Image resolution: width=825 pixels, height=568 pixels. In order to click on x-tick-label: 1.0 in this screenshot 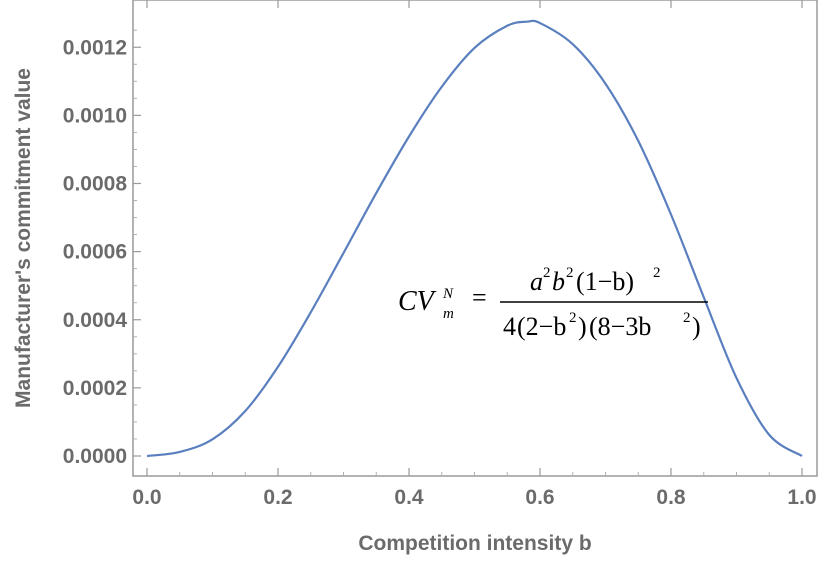, I will do `click(801, 497)`.